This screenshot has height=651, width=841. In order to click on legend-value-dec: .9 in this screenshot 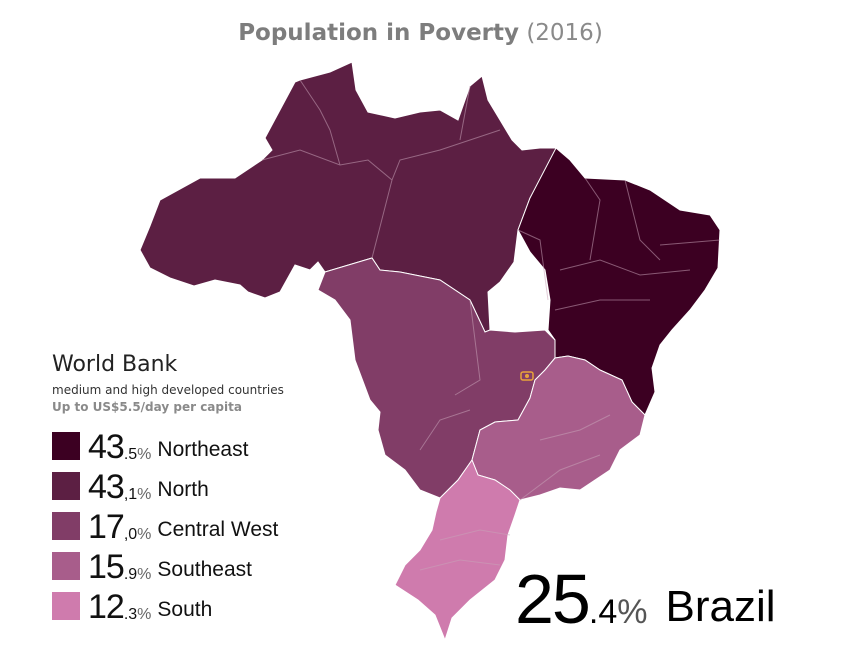, I will do `click(130, 574)`.